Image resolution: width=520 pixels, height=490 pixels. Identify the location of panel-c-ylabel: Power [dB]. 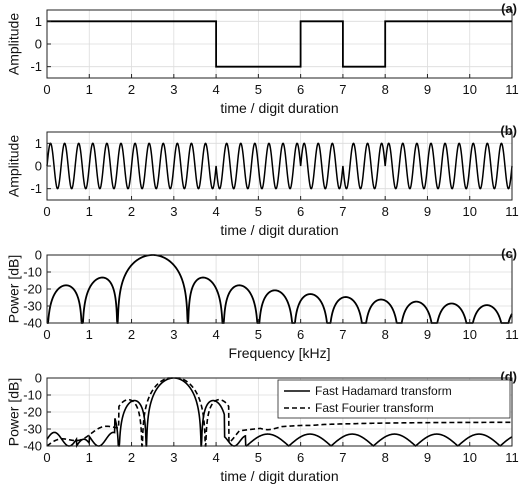
(14, 289).